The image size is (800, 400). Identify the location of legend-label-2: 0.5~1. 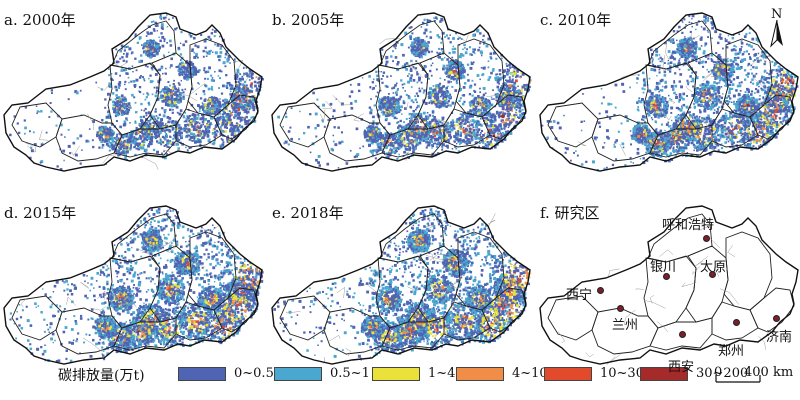
(350, 373).